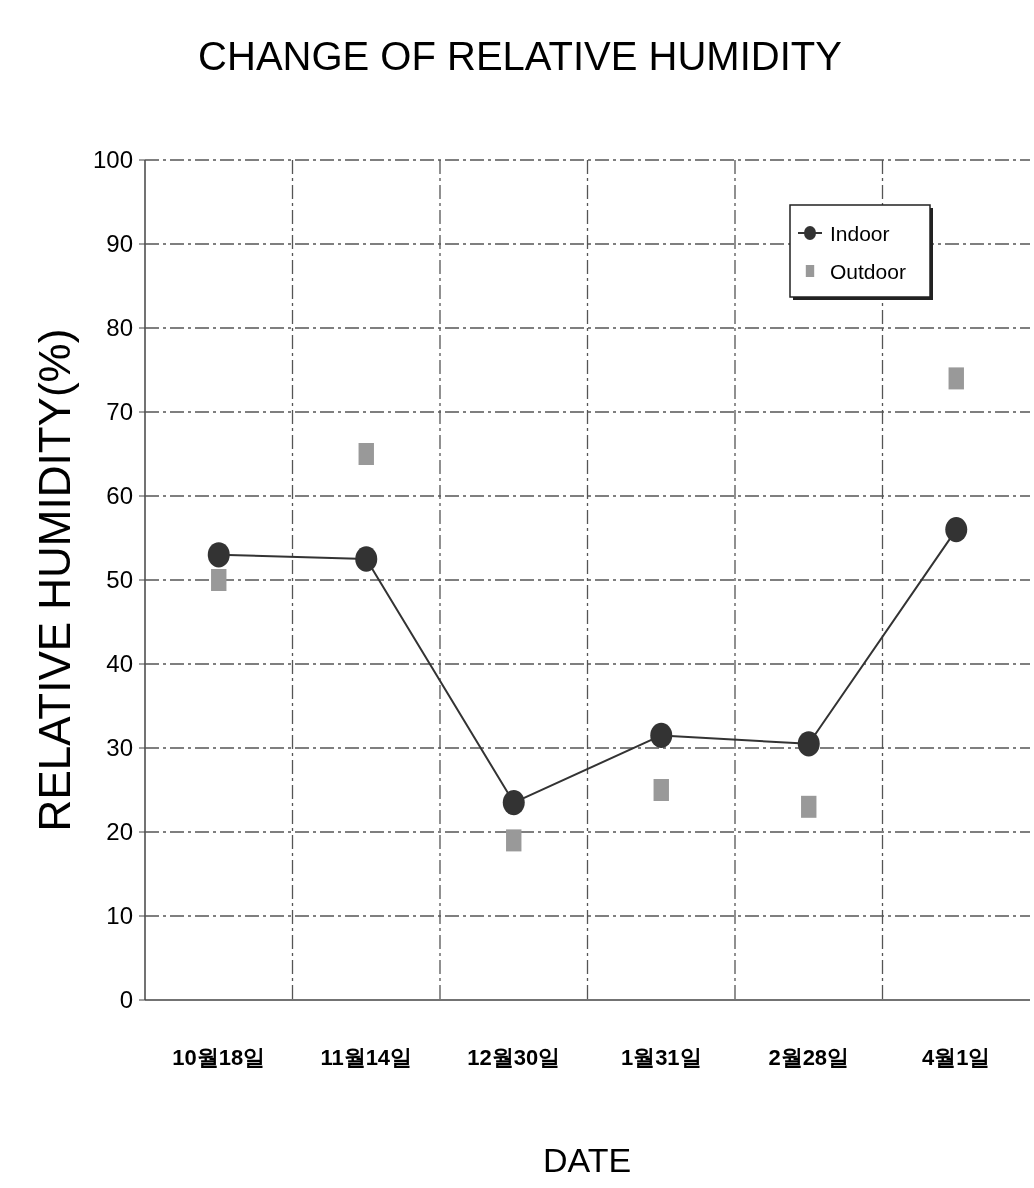  What do you see at coordinates (219, 1057) in the screenshot?
I see `x-tick-label: 10월18일` at bounding box center [219, 1057].